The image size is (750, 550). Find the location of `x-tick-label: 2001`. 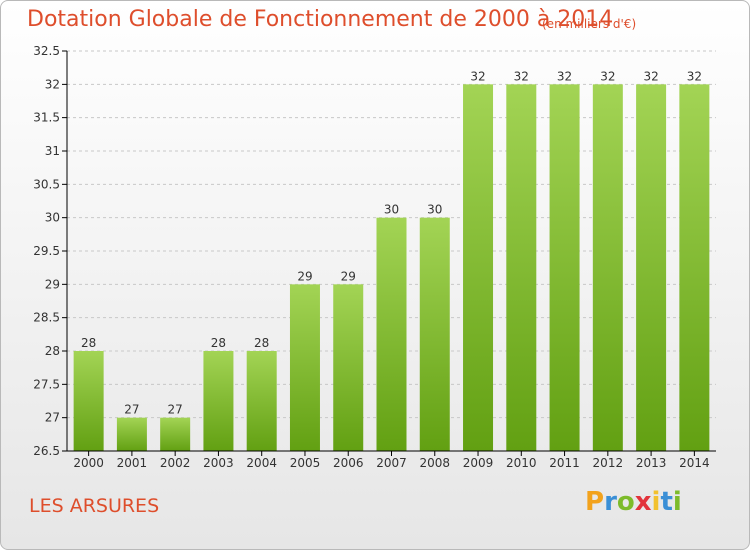

x-tick-label: 2001 is located at coordinates (132, 463).